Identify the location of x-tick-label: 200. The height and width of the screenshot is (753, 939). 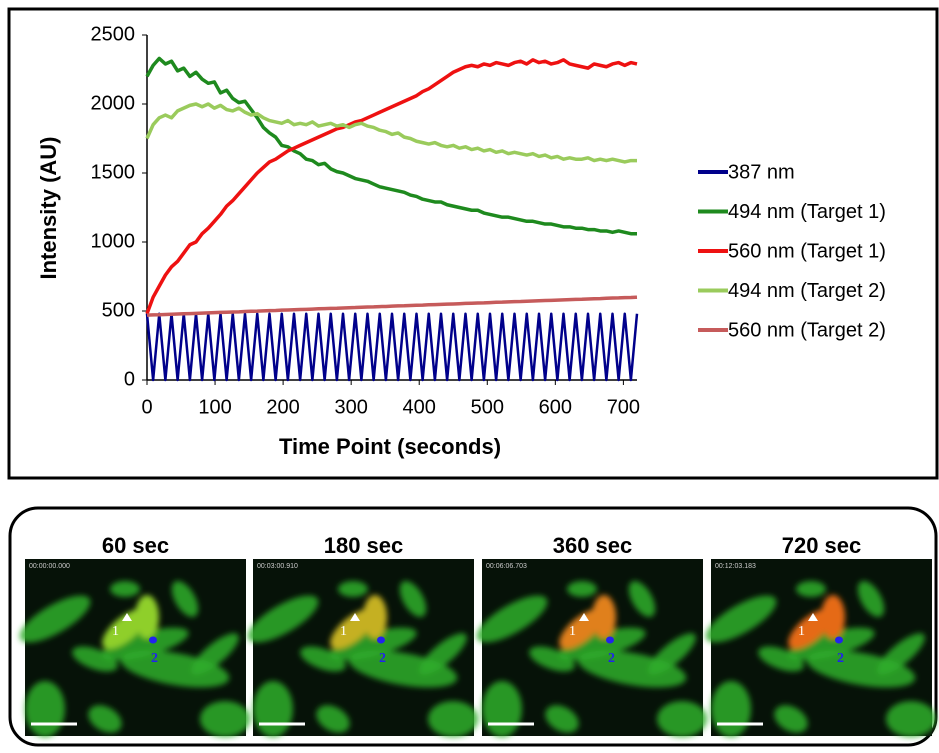
(282, 407).